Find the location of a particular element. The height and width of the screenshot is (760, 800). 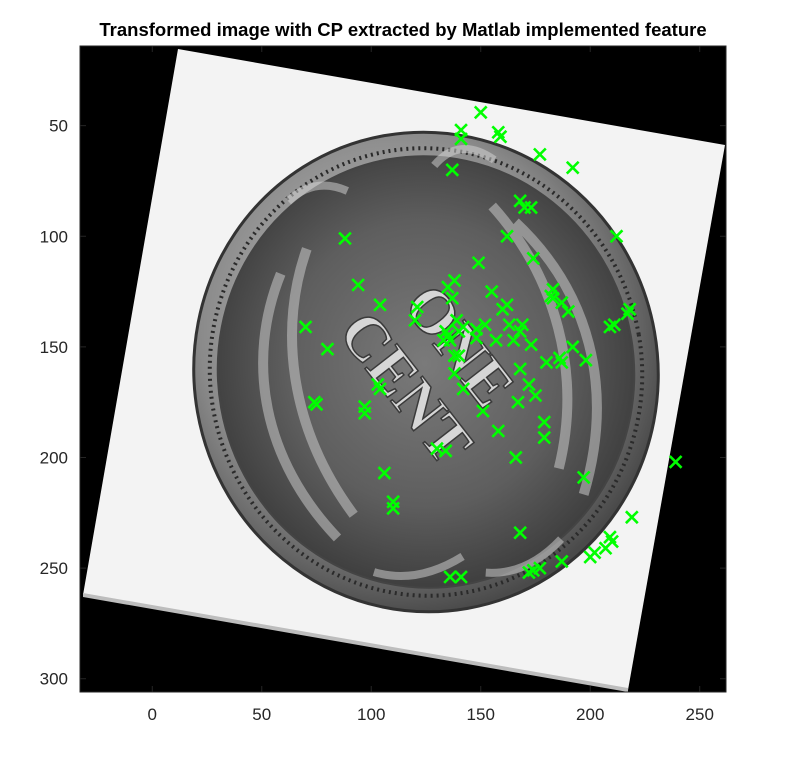

y-tick-label: 200 is located at coordinates (54, 457).